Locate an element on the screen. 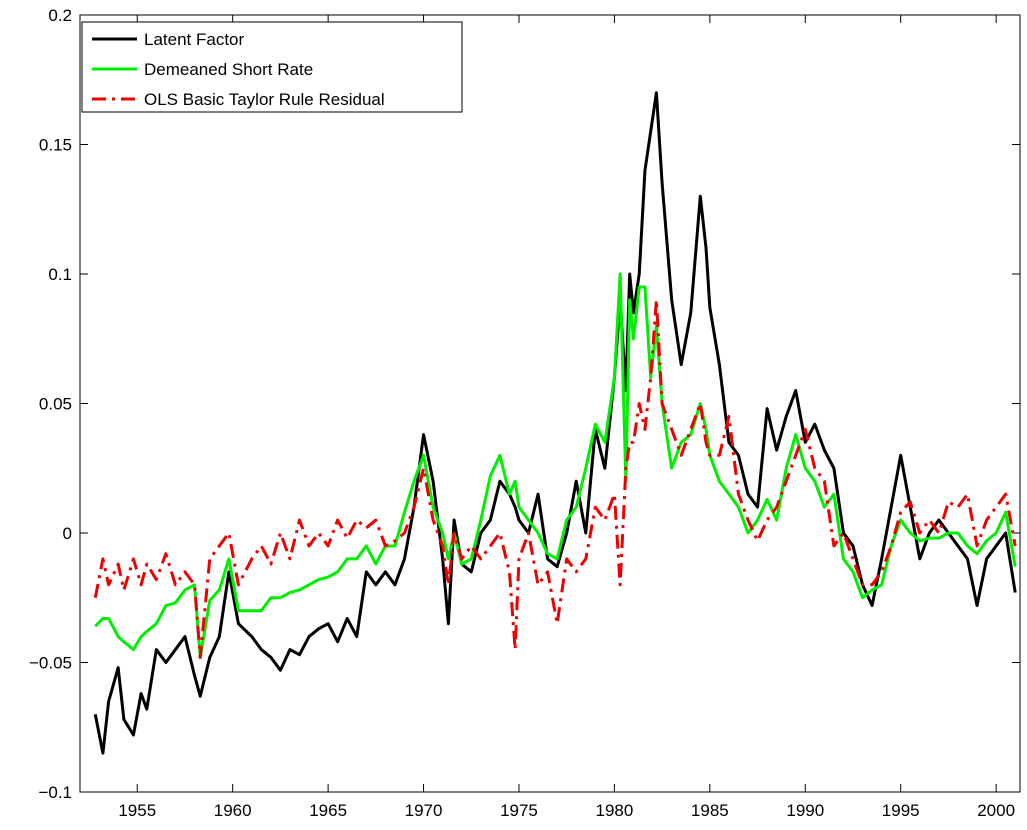  y-tick-label: −0.1 is located at coordinates (55, 792).